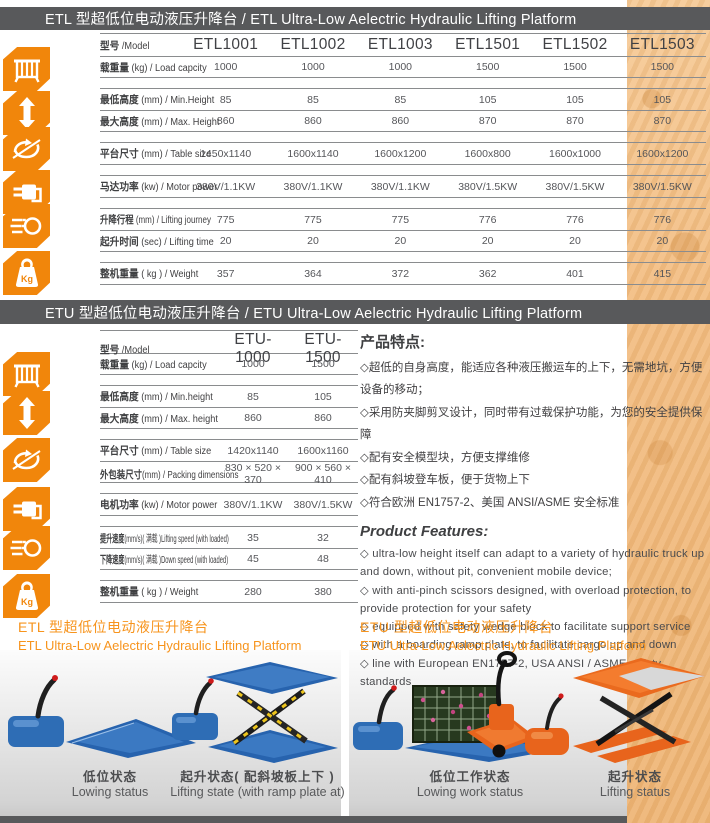 This screenshot has width=710, height=823. Describe the element at coordinates (323, 559) in the screenshot. I see `spec-value: 48` at that location.